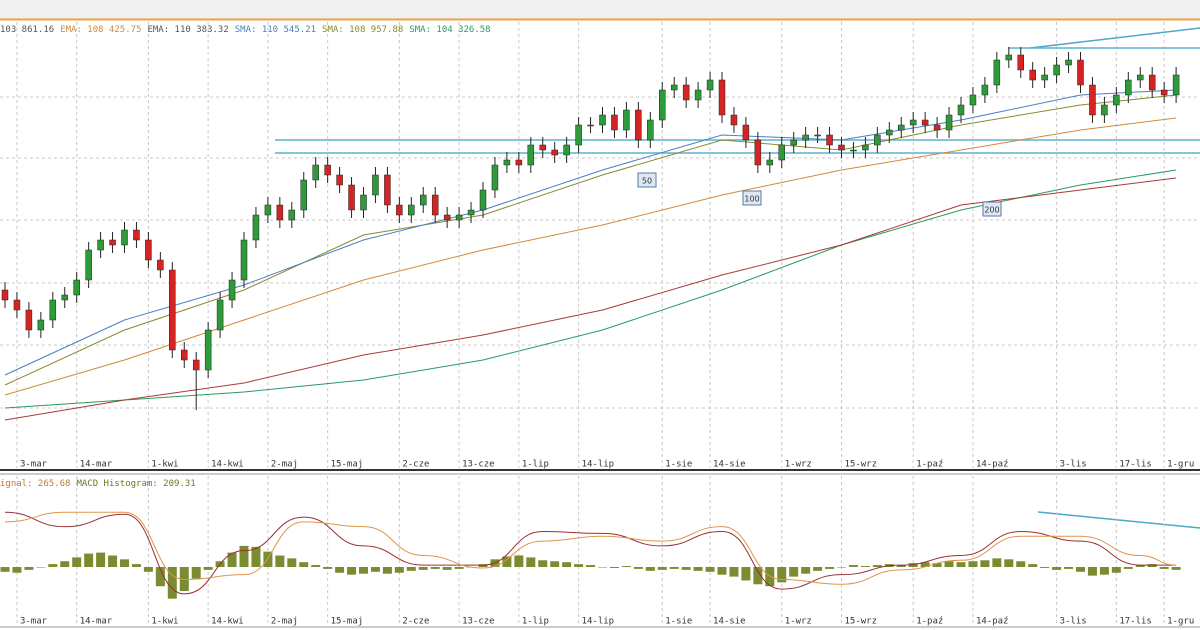 The height and width of the screenshot is (630, 1200). What do you see at coordinates (415, 465) in the screenshot?
I see `x-tick-label: 2-cze` at bounding box center [415, 465].